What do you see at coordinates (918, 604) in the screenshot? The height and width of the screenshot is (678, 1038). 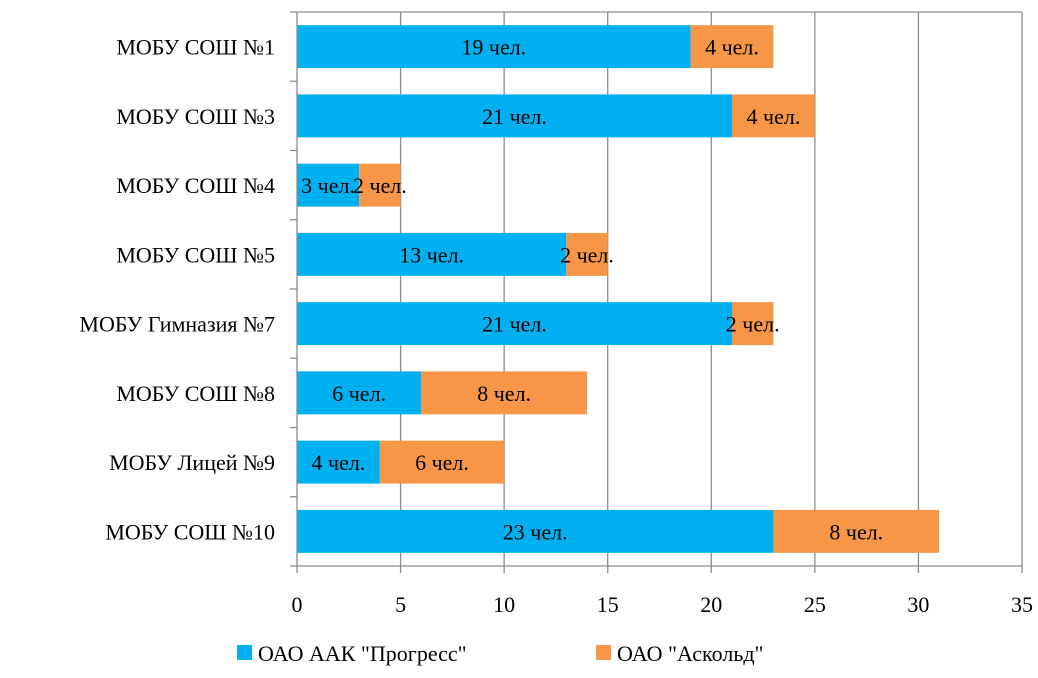 I see `x-tick-label: 30` at bounding box center [918, 604].